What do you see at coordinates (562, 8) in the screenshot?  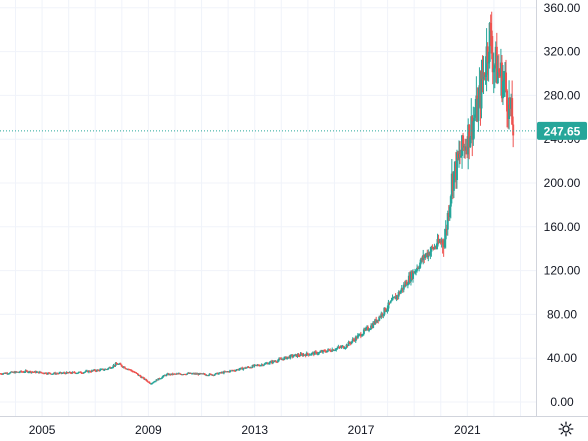 I see `y-tick-label: 360.00` at bounding box center [562, 8].